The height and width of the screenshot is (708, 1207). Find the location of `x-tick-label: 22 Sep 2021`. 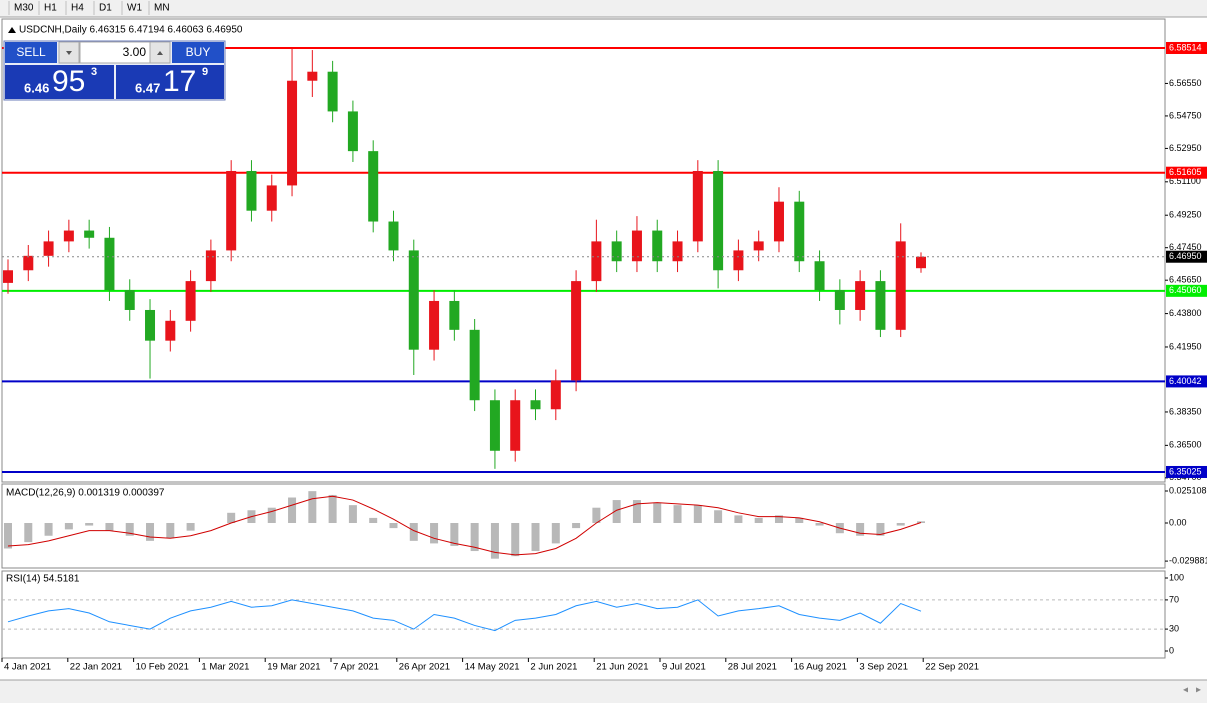

x-tick-label: 22 Sep 2021 is located at coordinates (952, 667).